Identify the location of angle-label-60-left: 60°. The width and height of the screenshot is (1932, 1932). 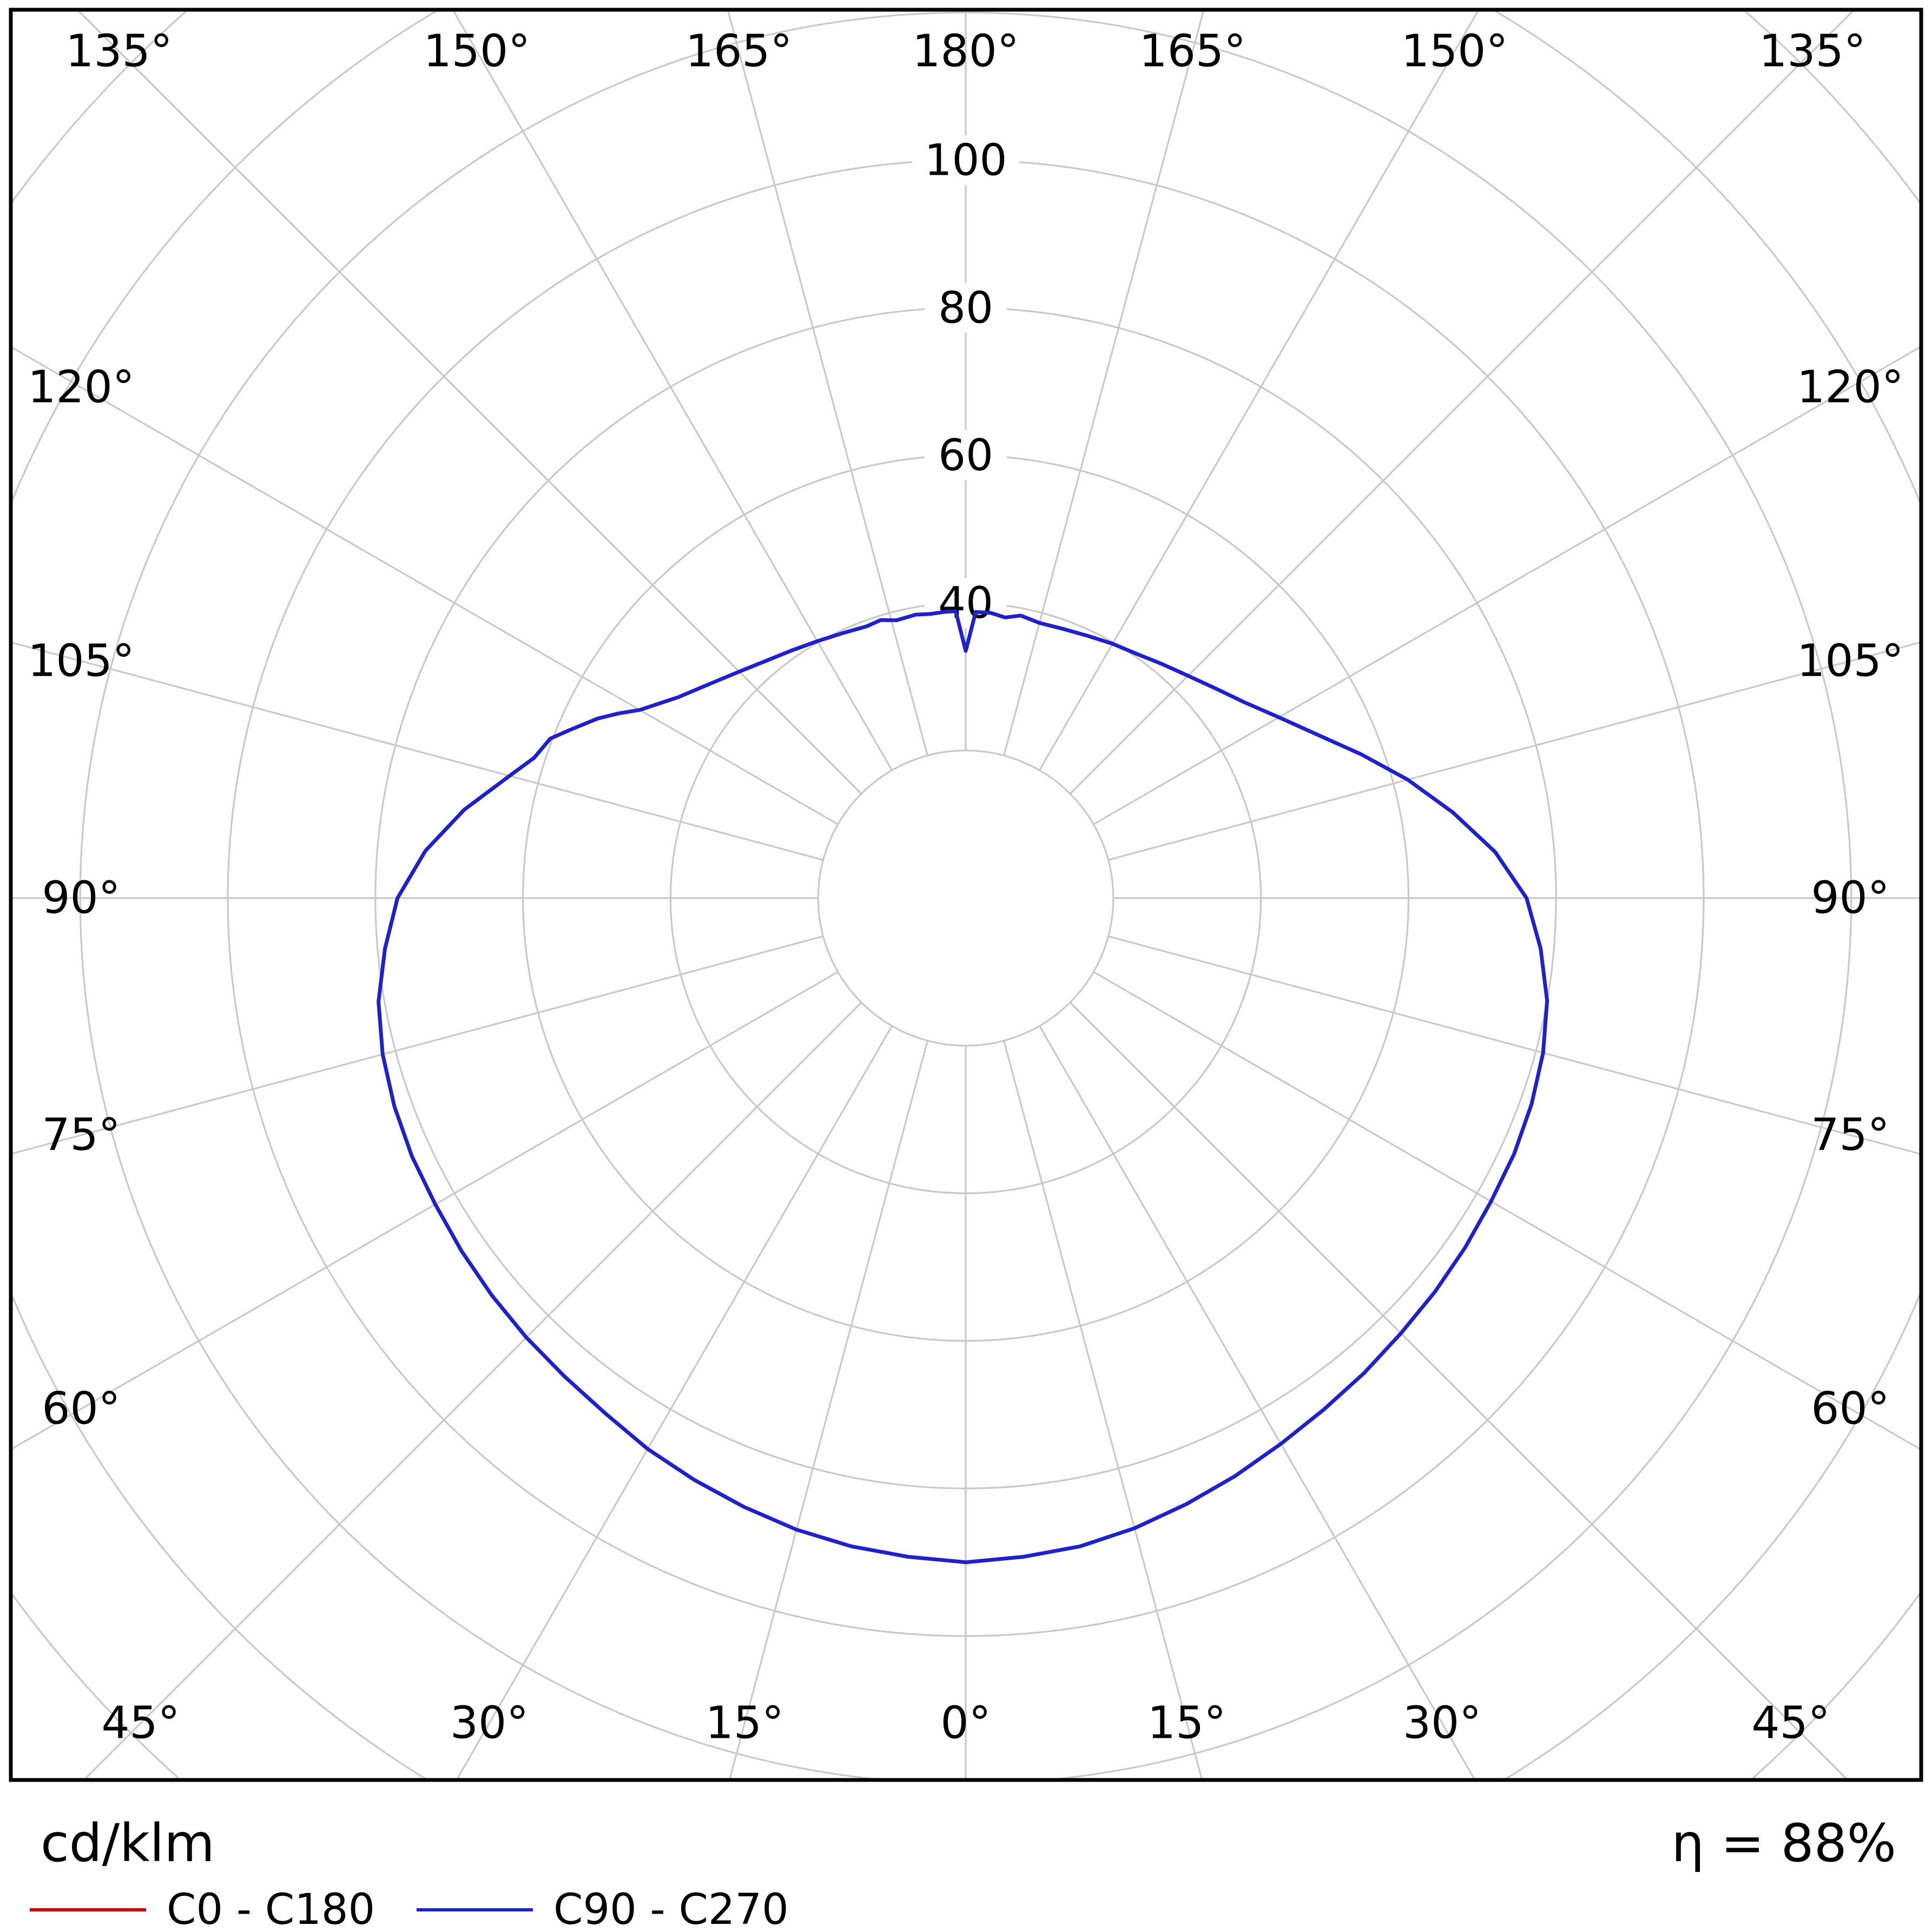
(81, 1409).